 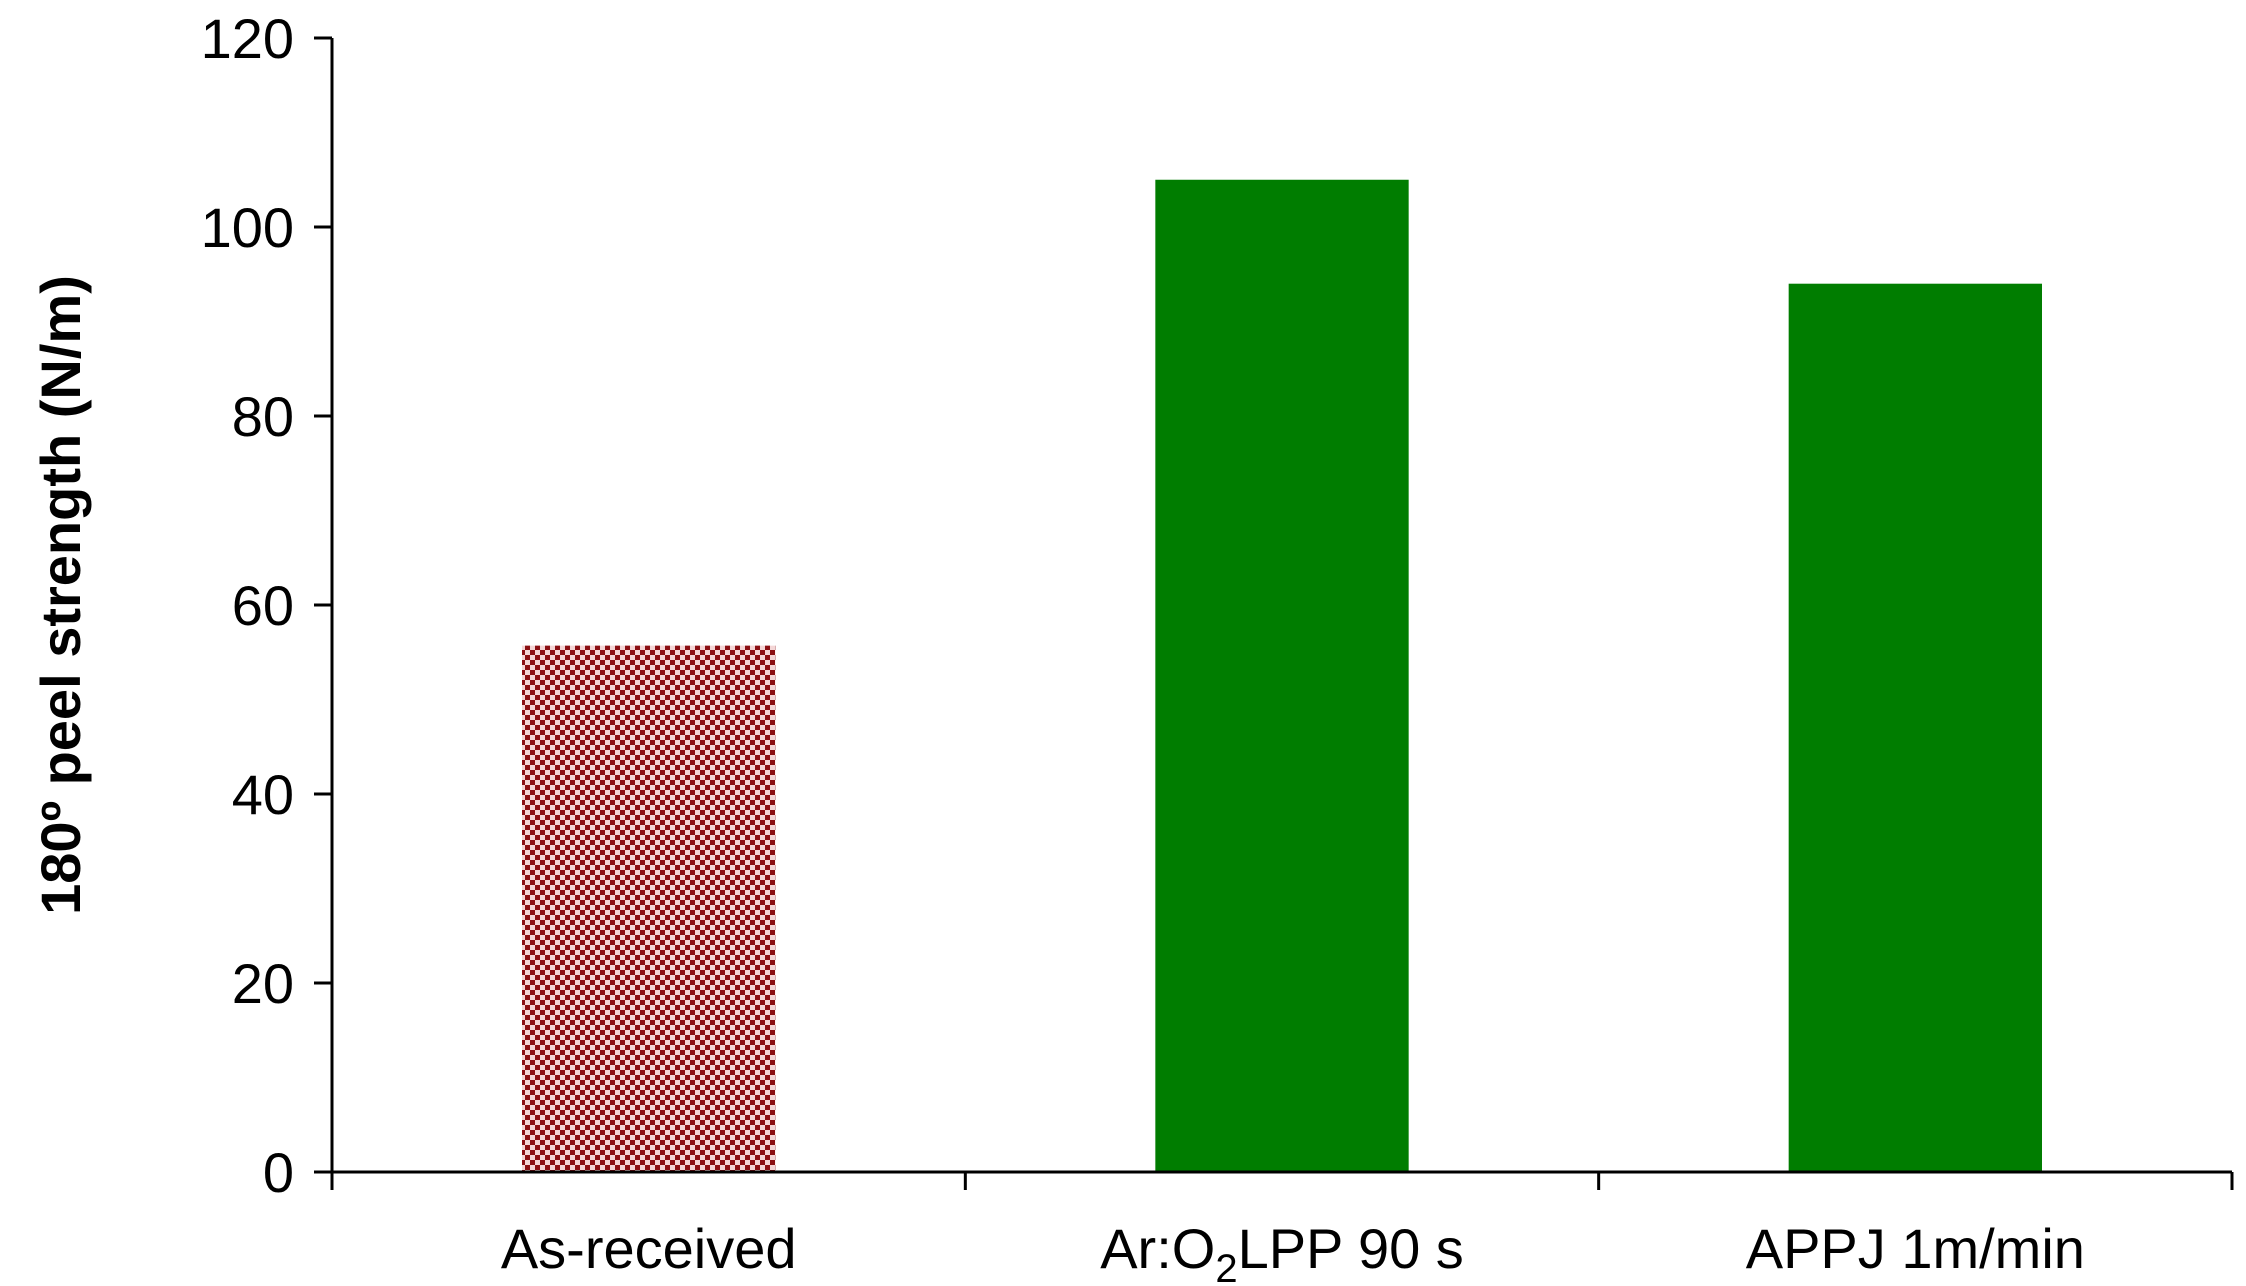 I want to click on y-tick-label: 20, so click(x=263, y=983).